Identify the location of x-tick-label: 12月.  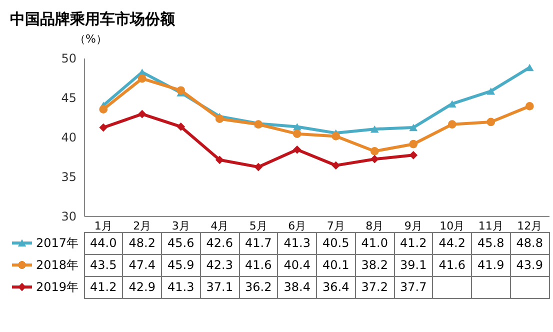
(529, 226).